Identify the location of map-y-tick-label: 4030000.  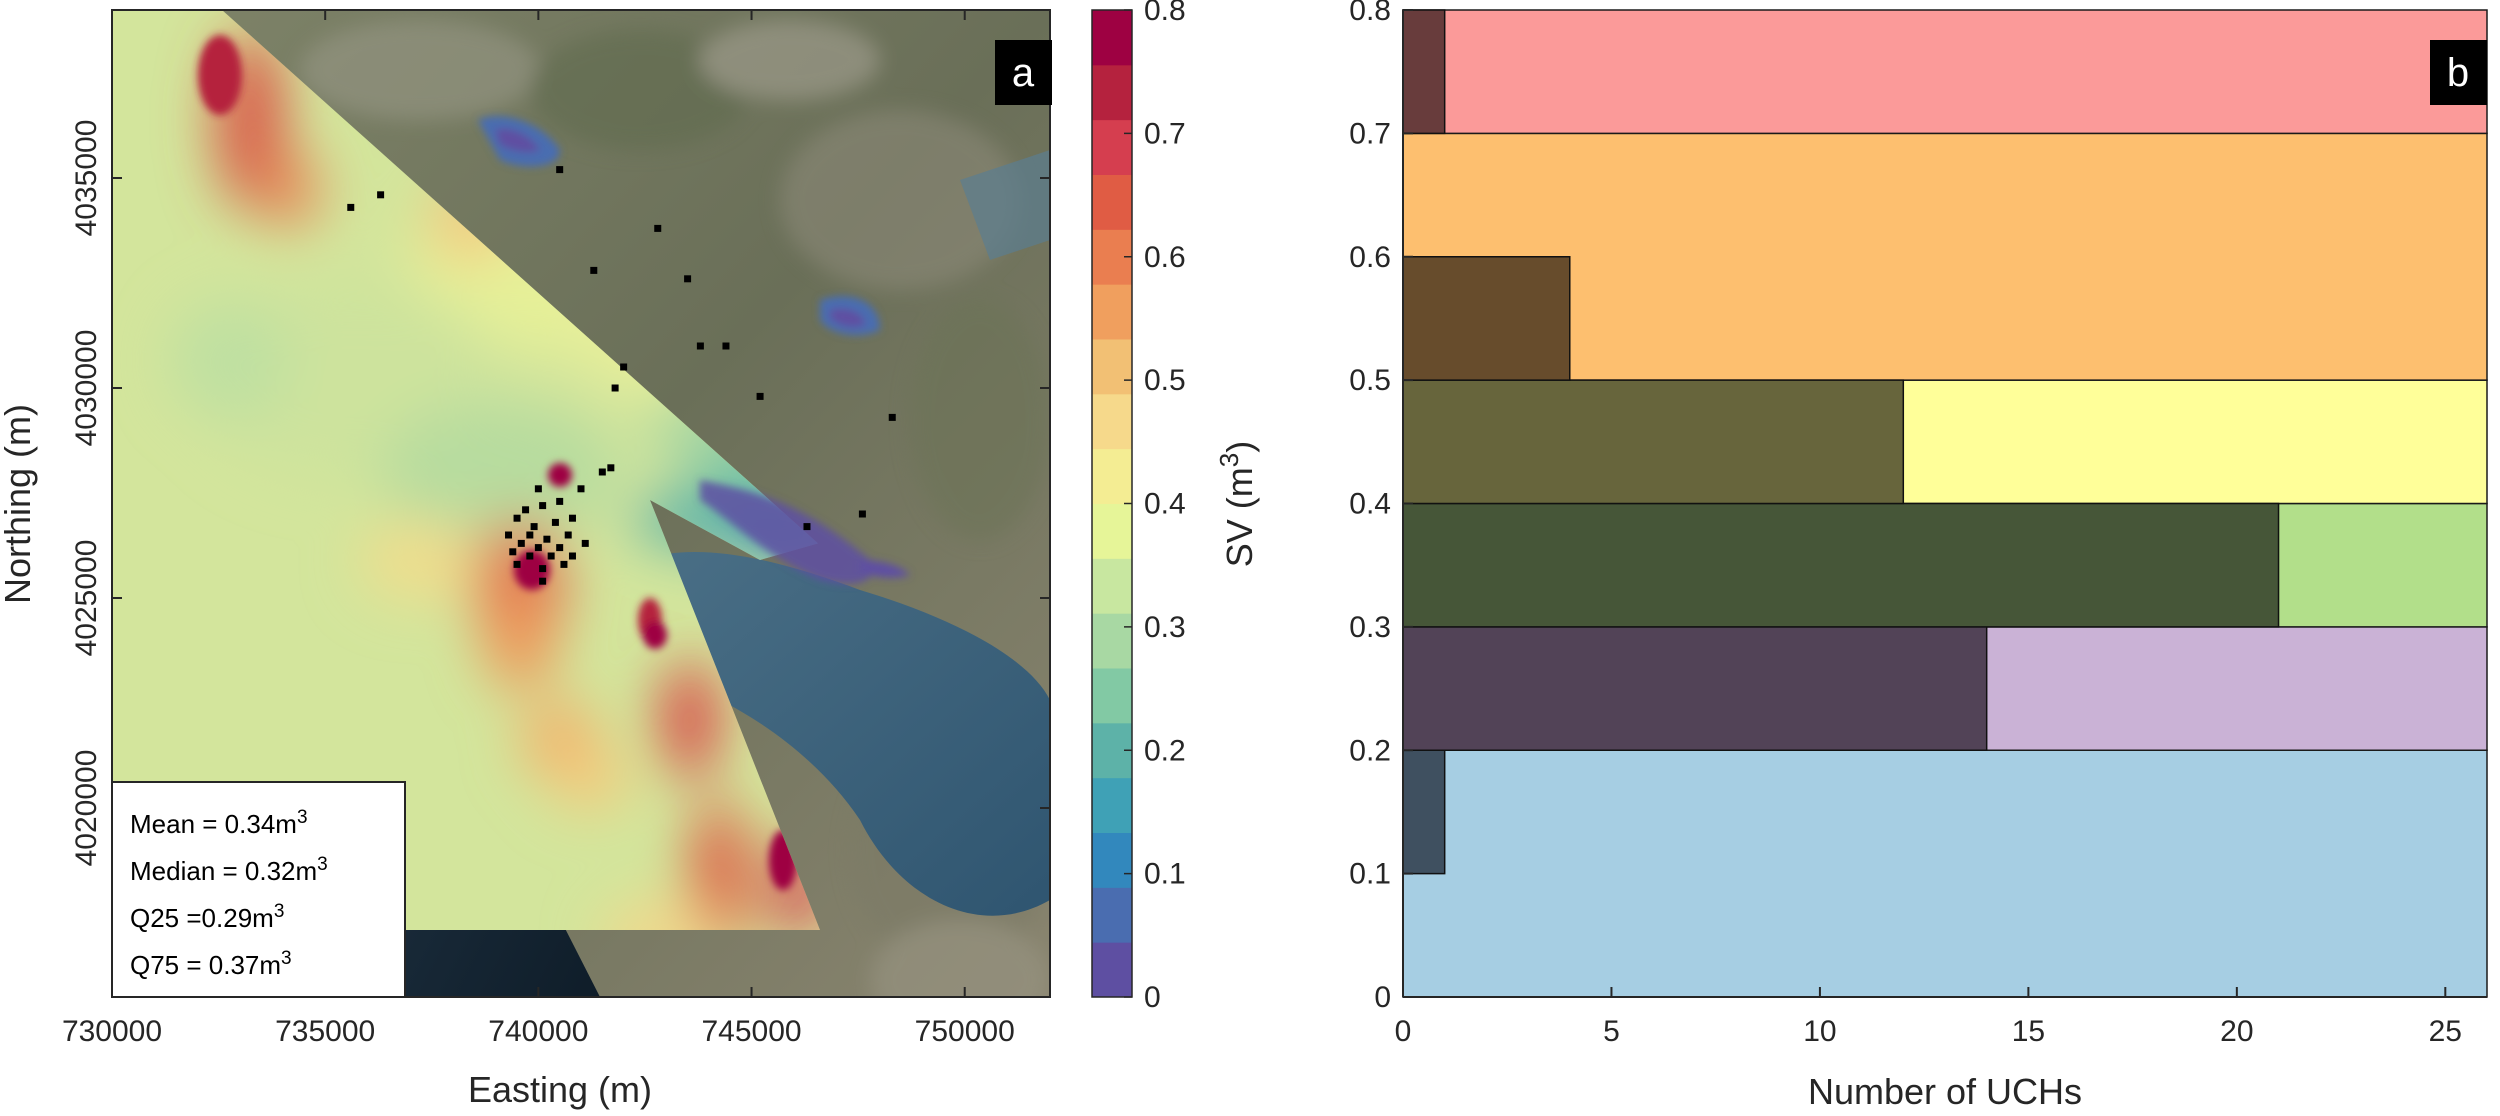
(86, 388).